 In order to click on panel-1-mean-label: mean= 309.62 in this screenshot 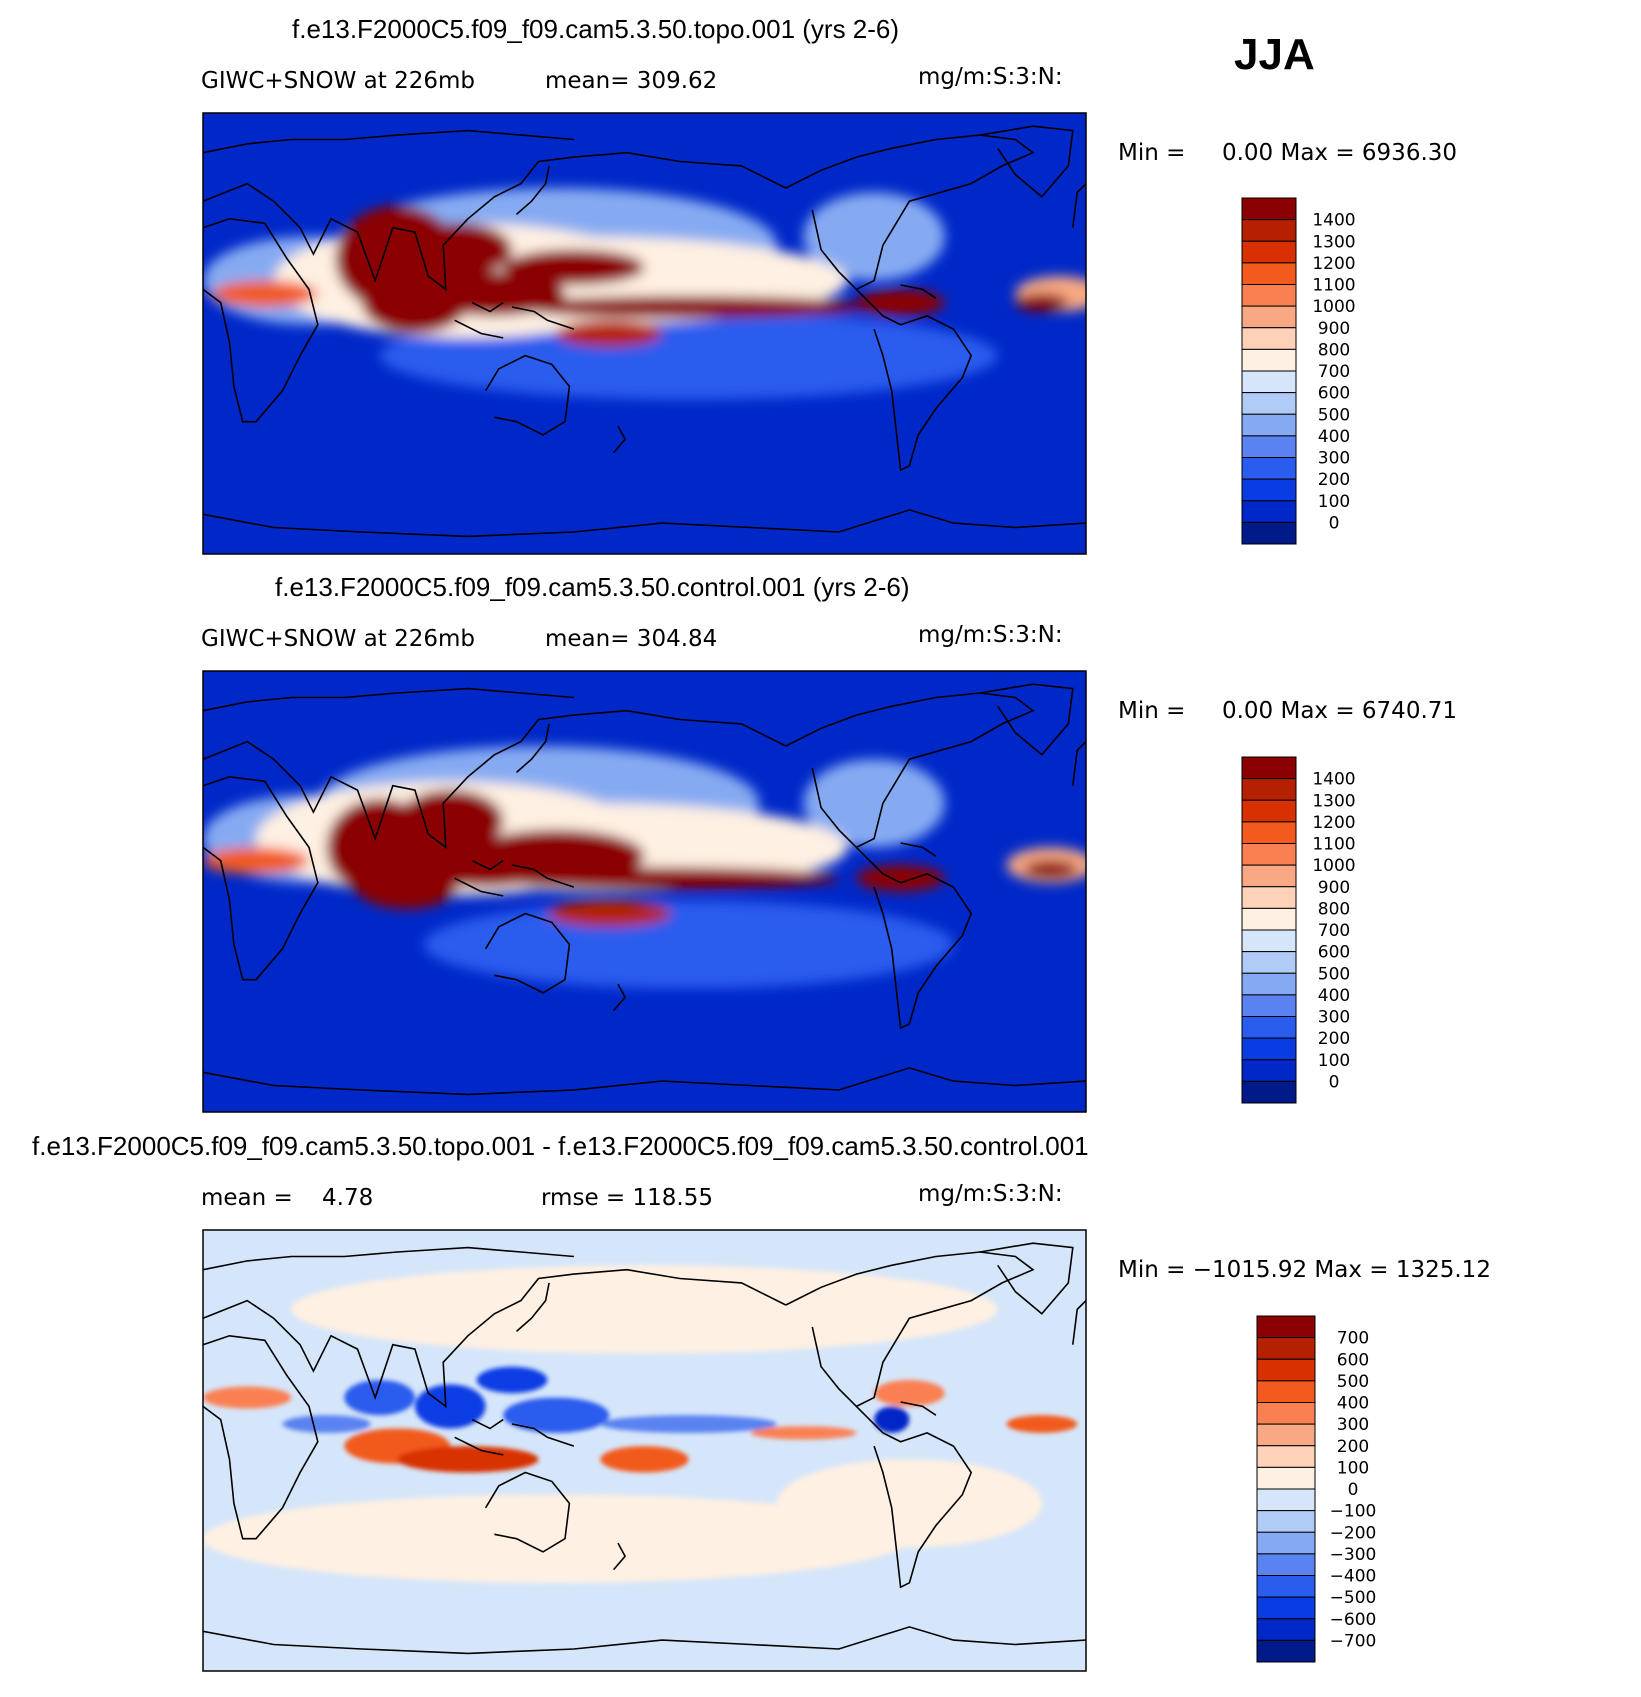, I will do `click(631, 81)`.